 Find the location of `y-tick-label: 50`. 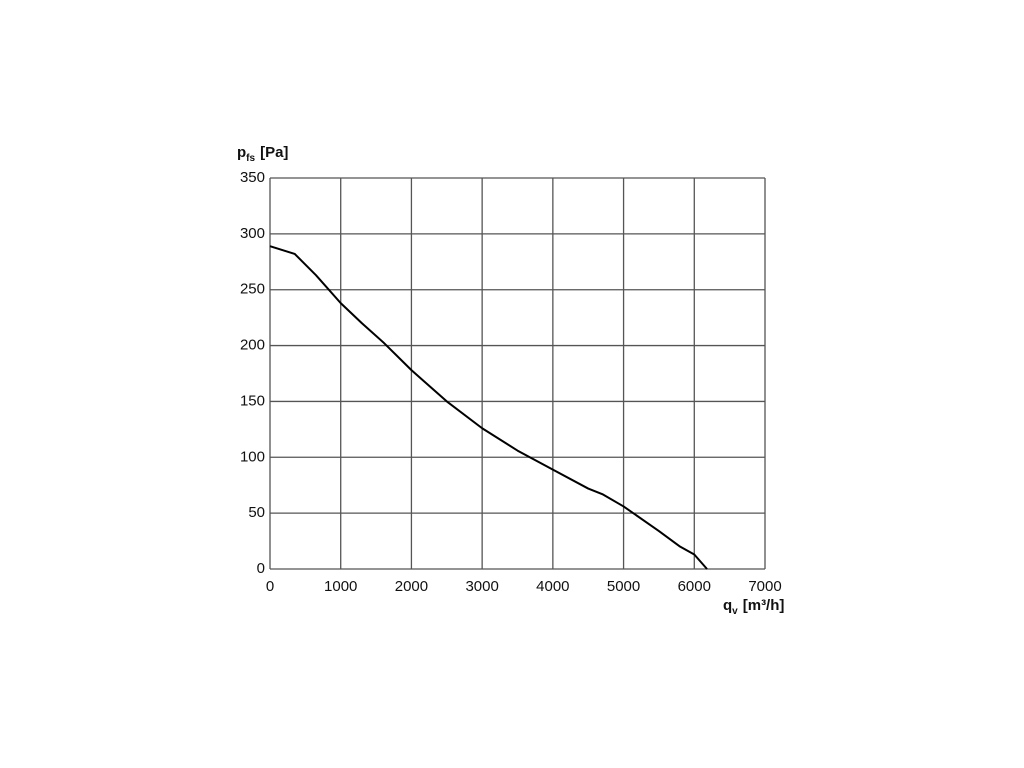

y-tick-label: 50 is located at coordinates (256, 512).